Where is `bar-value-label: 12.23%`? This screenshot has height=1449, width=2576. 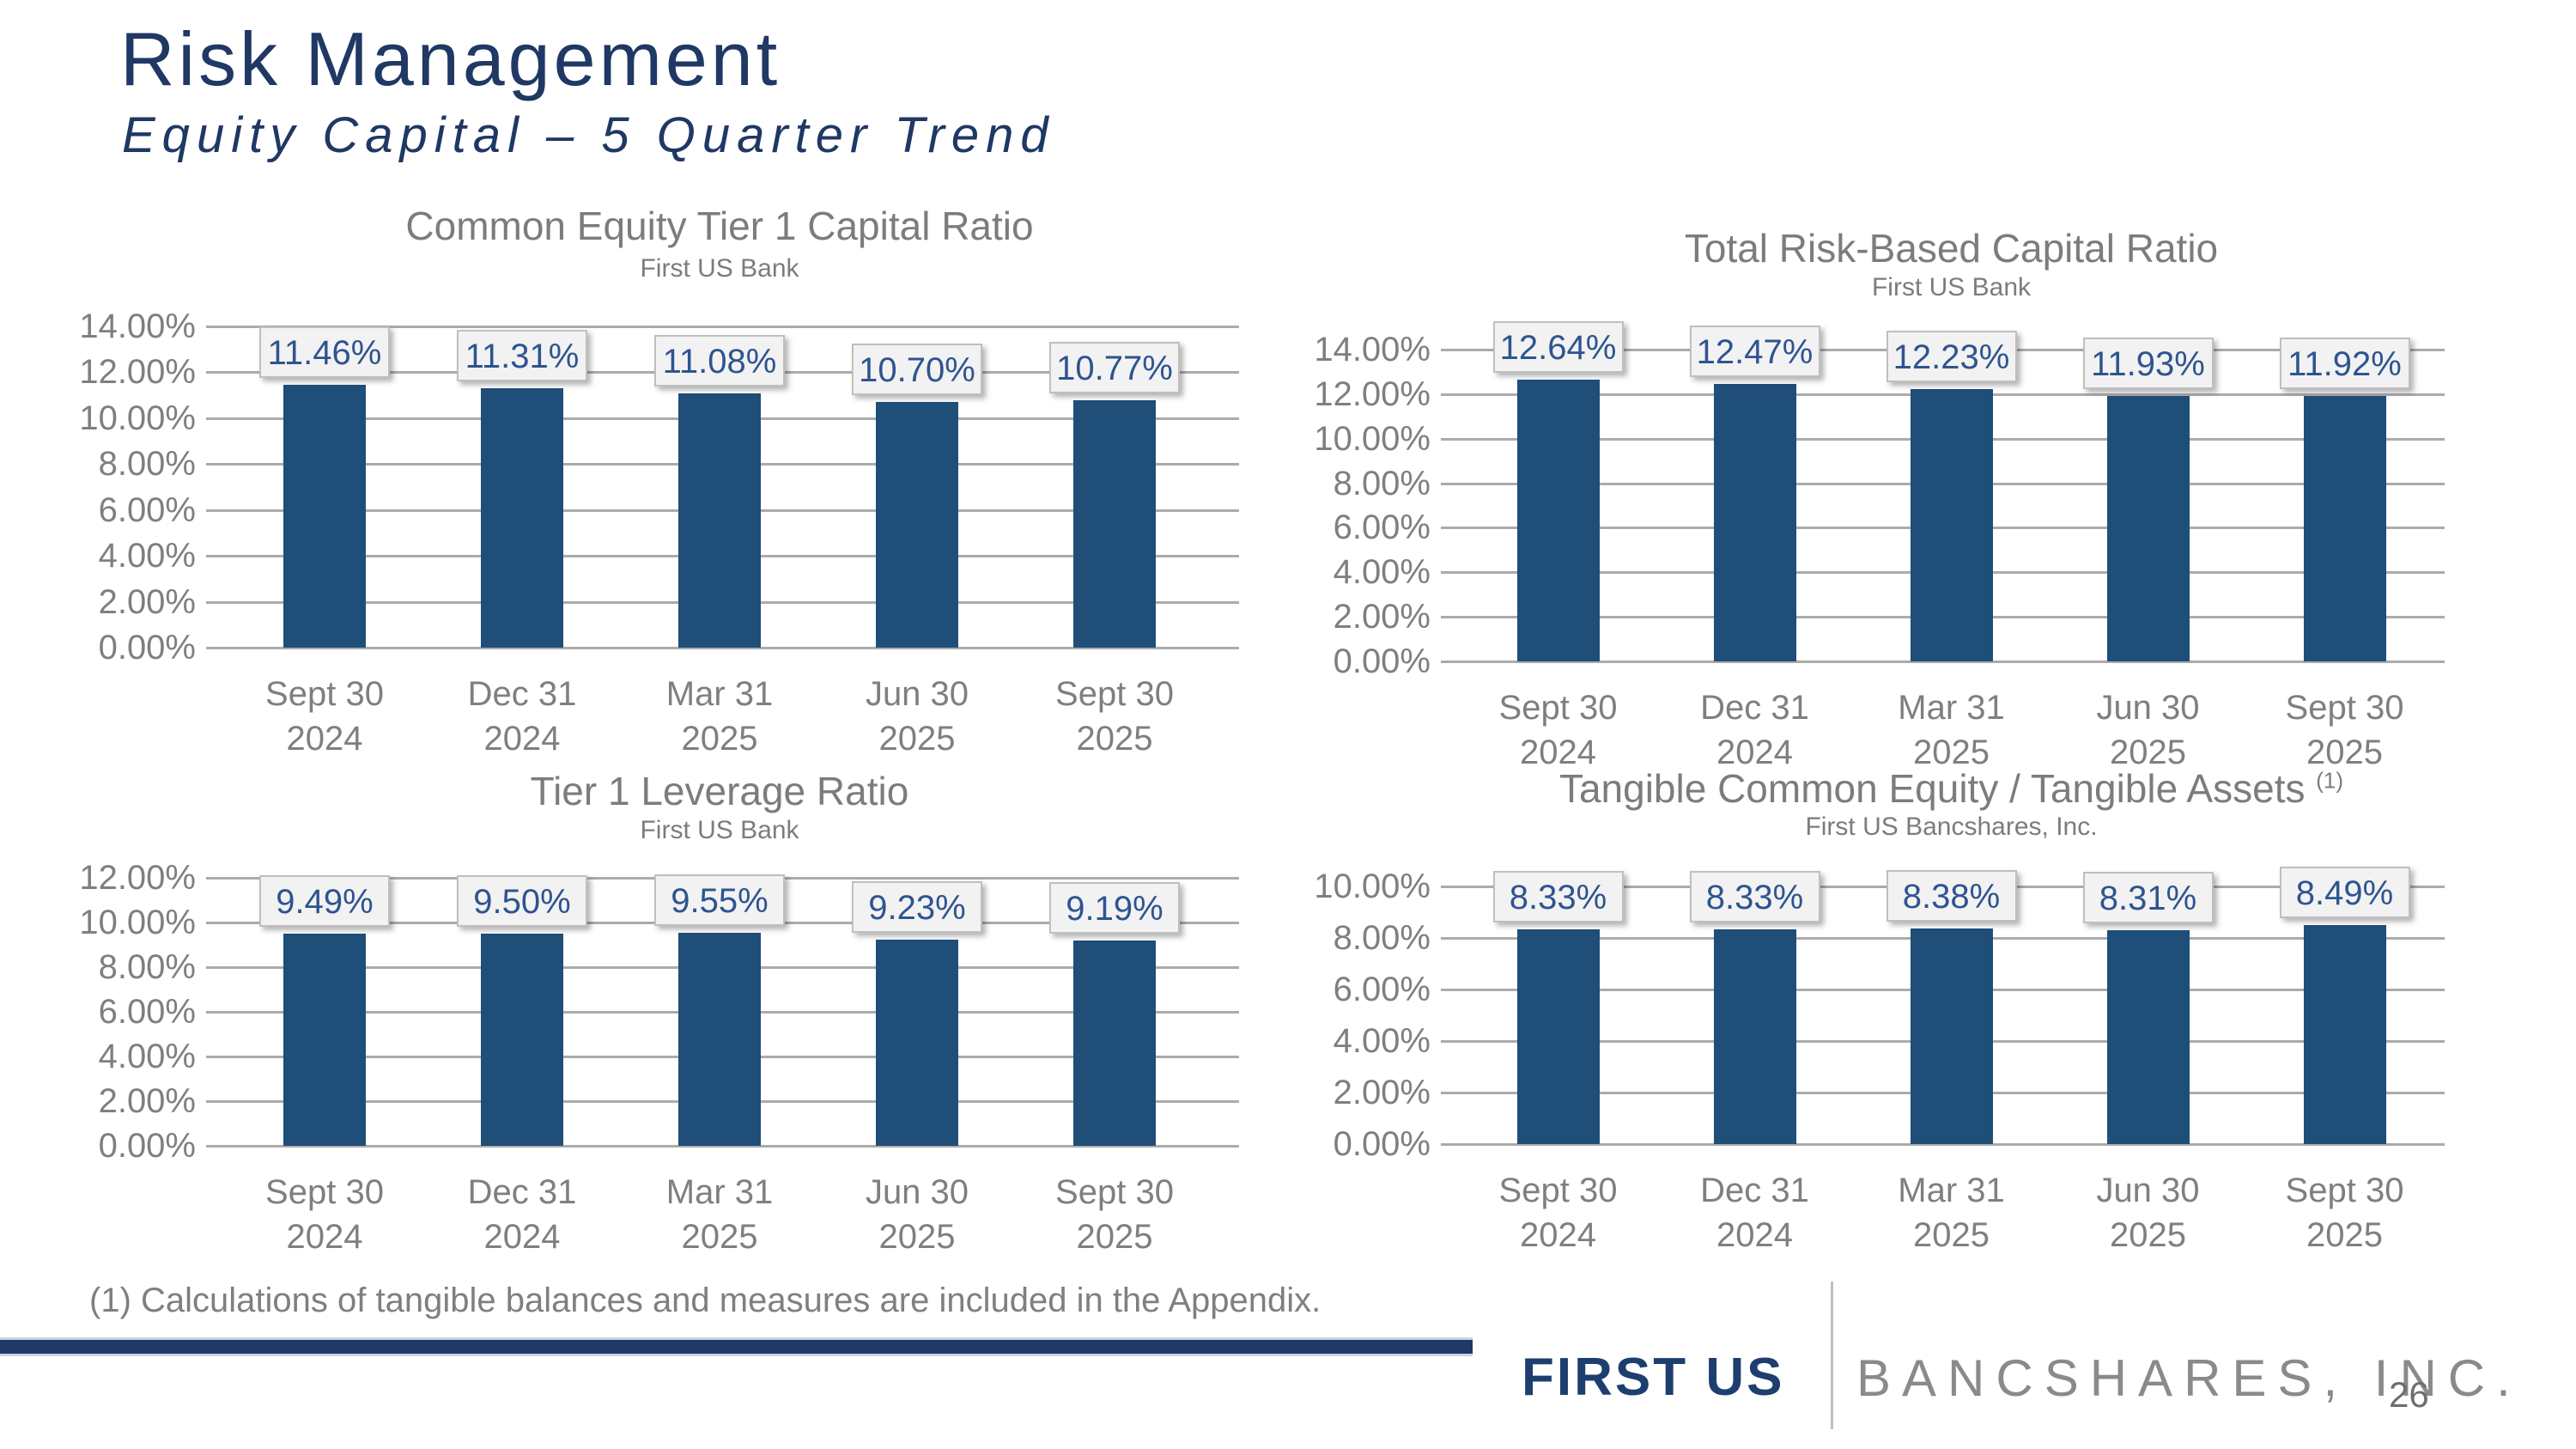
bar-value-label: 12.23% is located at coordinates (1952, 356).